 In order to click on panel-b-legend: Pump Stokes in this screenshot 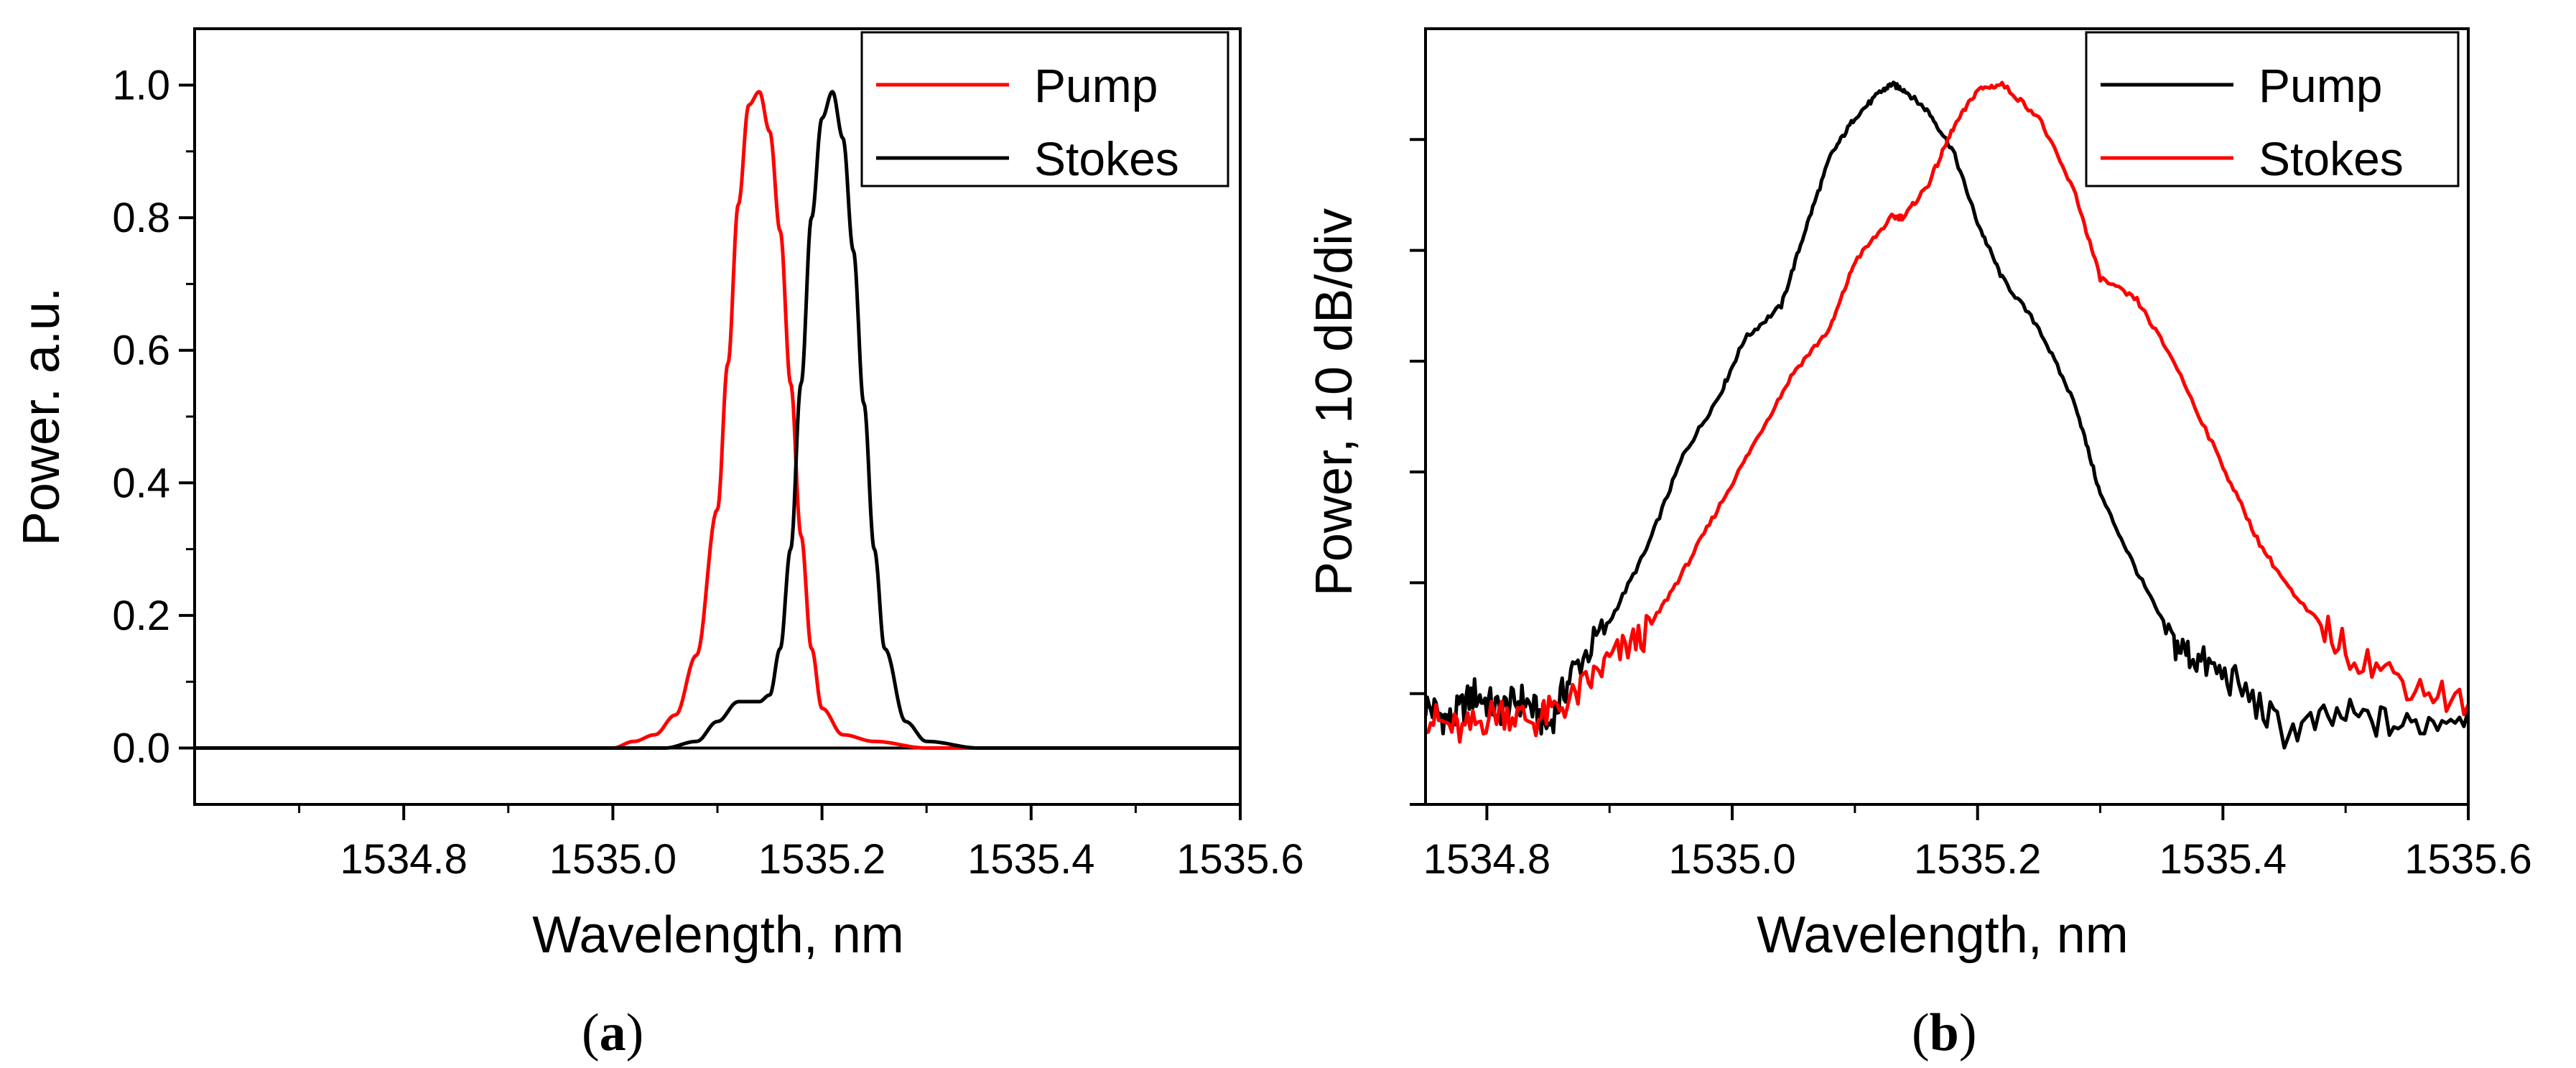, I will do `click(2272, 109)`.